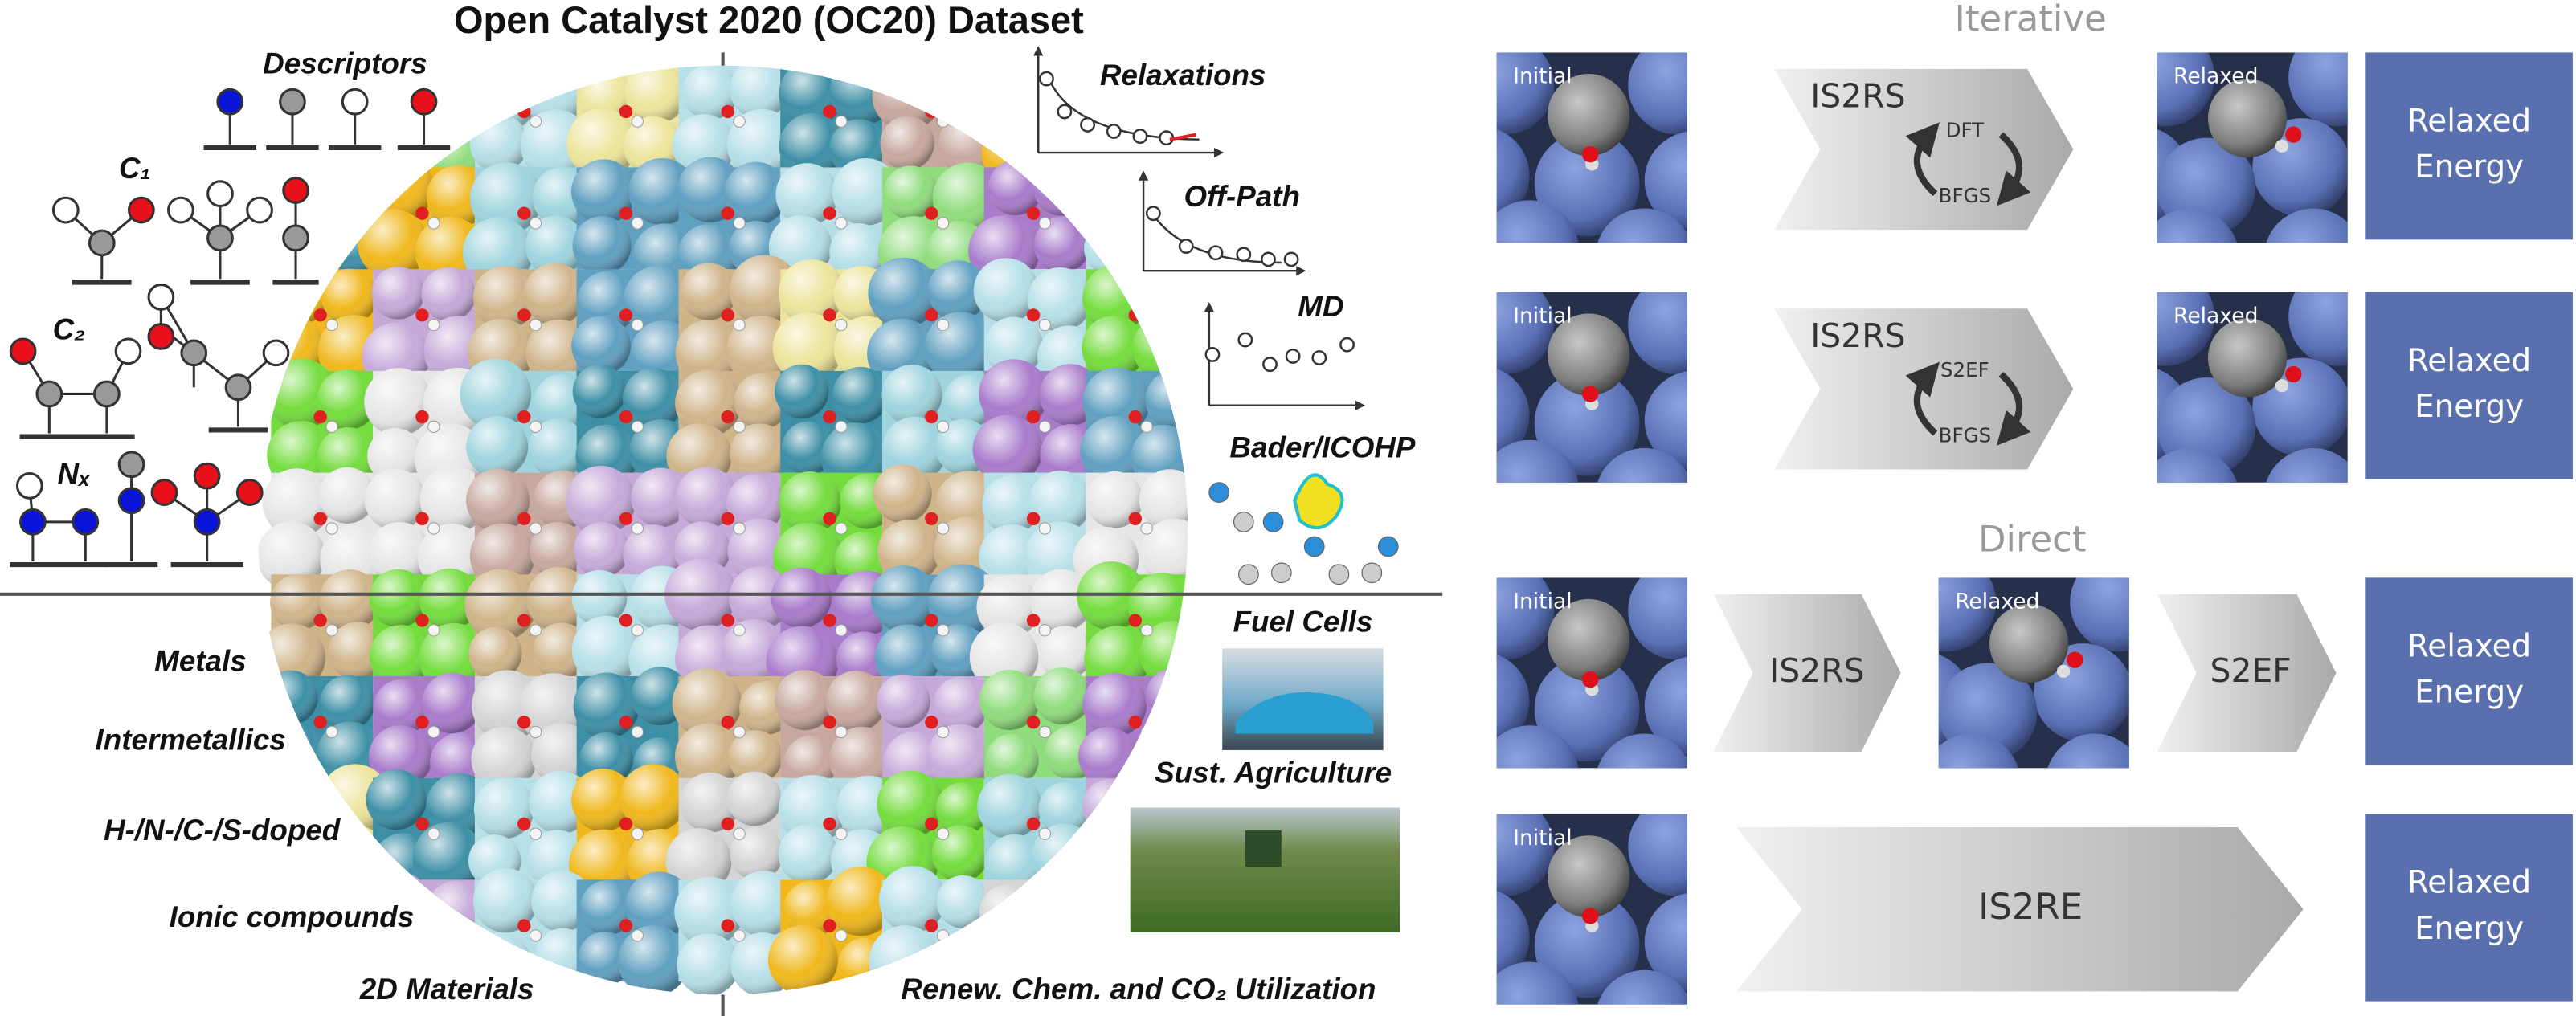 The width and height of the screenshot is (2576, 1016). What do you see at coordinates (2033, 538) in the screenshot?
I see `section-title: Direct` at bounding box center [2033, 538].